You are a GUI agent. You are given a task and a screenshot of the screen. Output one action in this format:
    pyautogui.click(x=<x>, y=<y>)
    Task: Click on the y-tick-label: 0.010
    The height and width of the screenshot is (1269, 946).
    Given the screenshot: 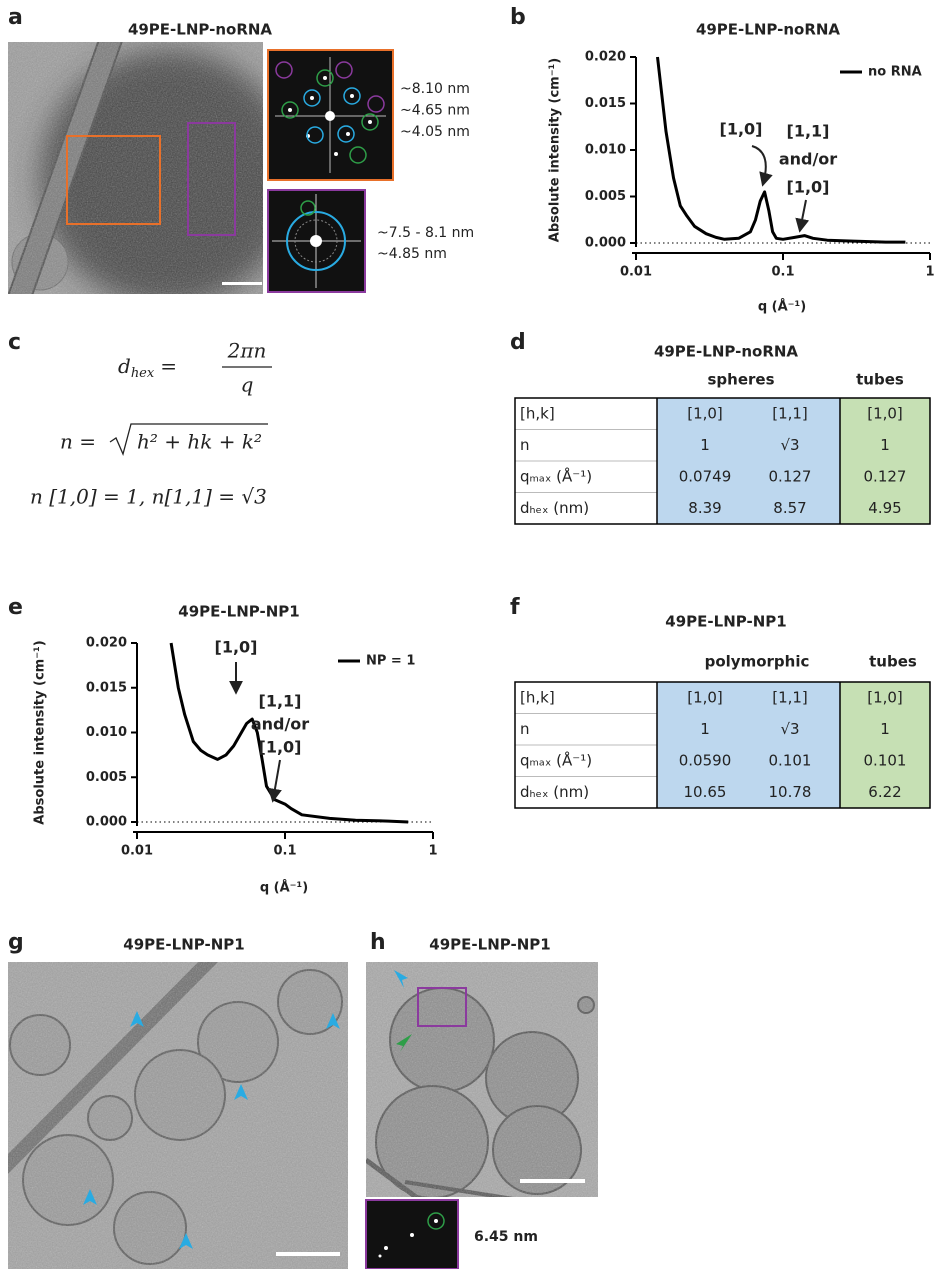 What is the action you would take?
    pyautogui.click(x=106, y=732)
    